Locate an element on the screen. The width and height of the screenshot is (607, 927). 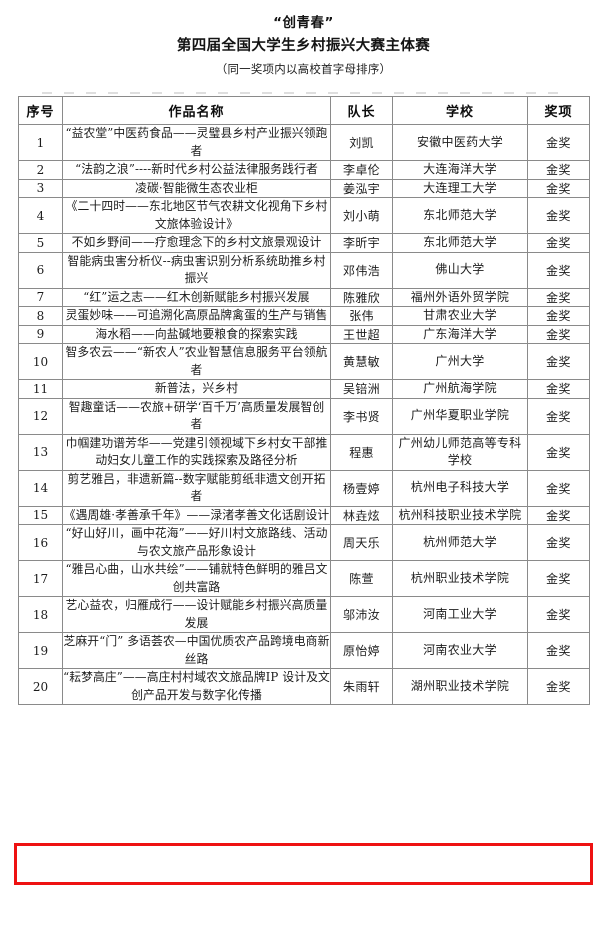
cell-school: 广州华夏职业学院 is located at coordinates (460, 416).